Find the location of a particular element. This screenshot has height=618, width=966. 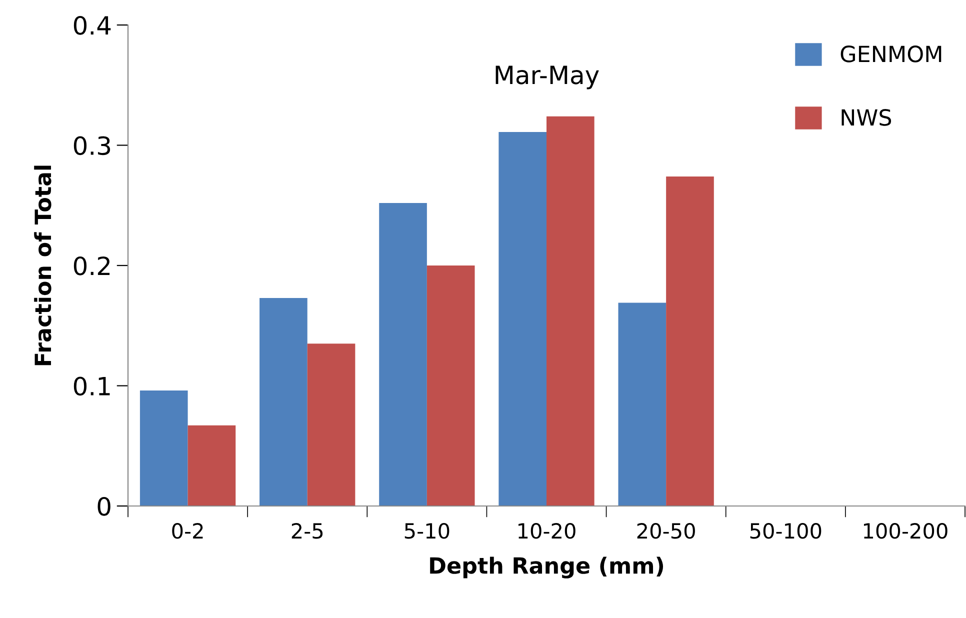

x-tick-label: 0-2 is located at coordinates (187, 531).